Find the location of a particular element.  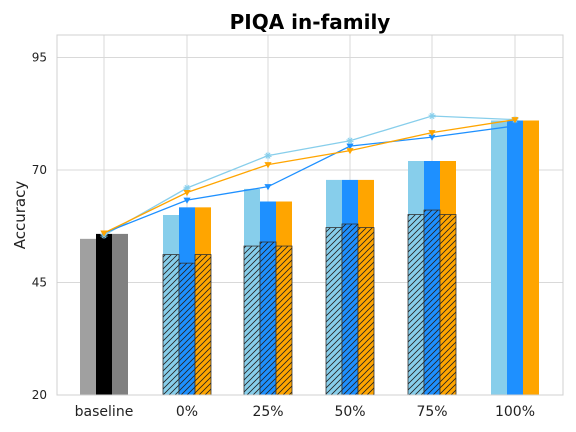

bar-s3 is located at coordinates (531, 257).